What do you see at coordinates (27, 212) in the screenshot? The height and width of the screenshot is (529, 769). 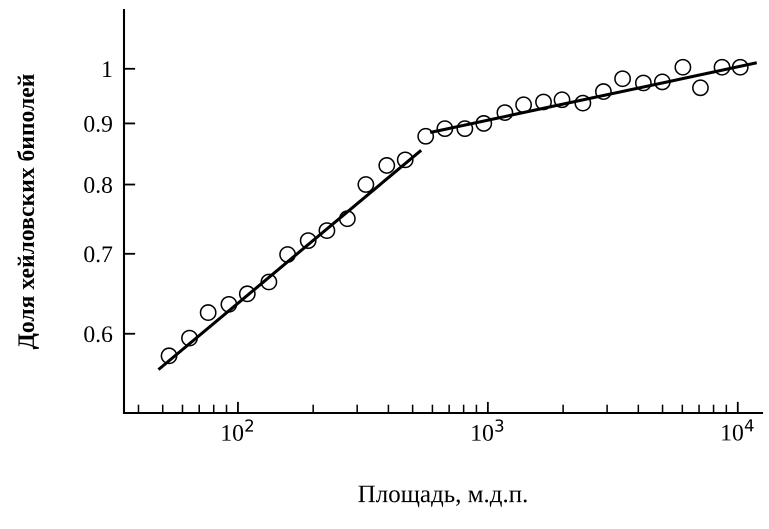 I see `y-axis-title: Доля хейловских биполей` at bounding box center [27, 212].